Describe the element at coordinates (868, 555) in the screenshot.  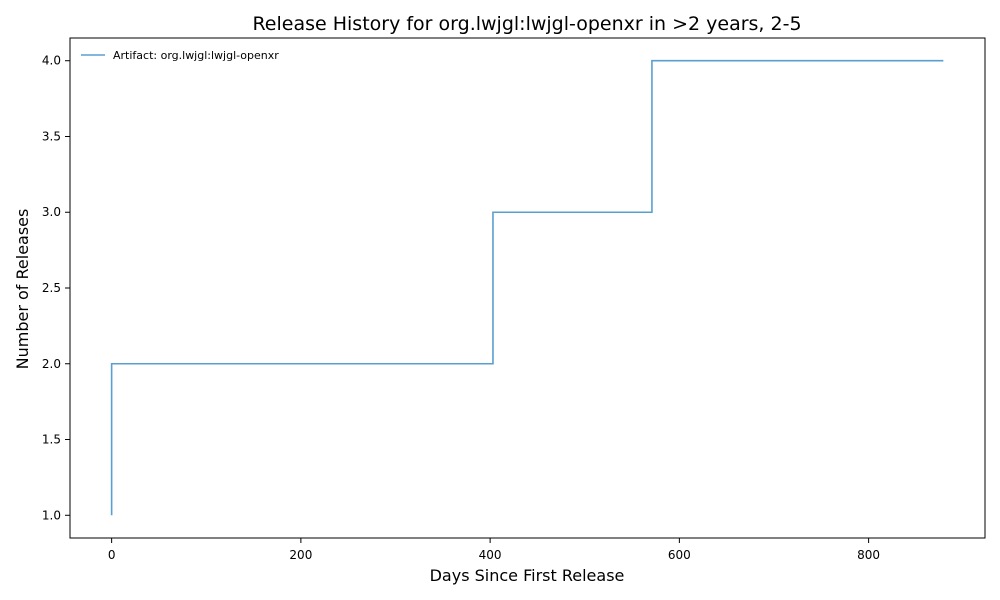
I see `x-tick-label: 800` at that location.